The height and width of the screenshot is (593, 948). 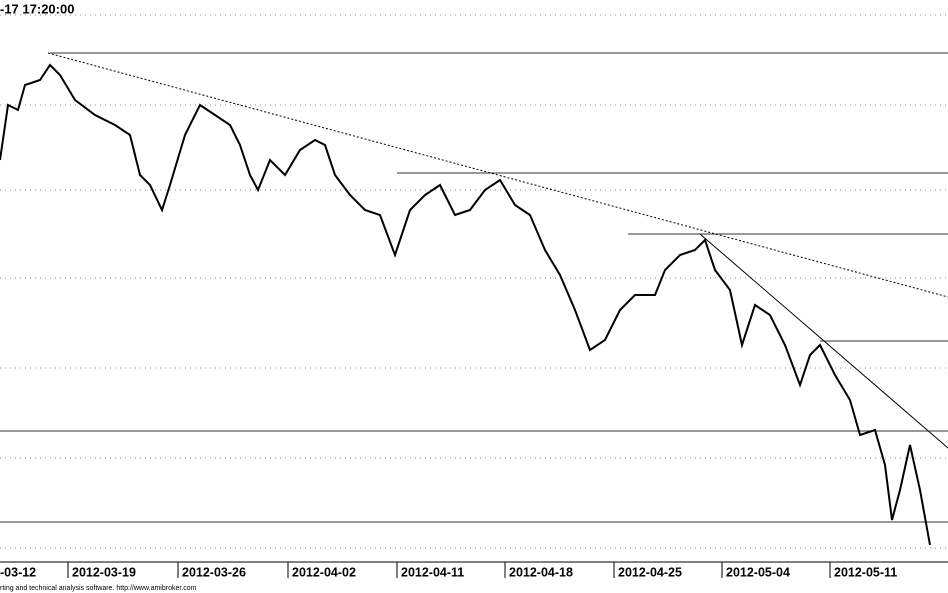 I want to click on x-tick-label: 2012-04-02, so click(x=324, y=572).